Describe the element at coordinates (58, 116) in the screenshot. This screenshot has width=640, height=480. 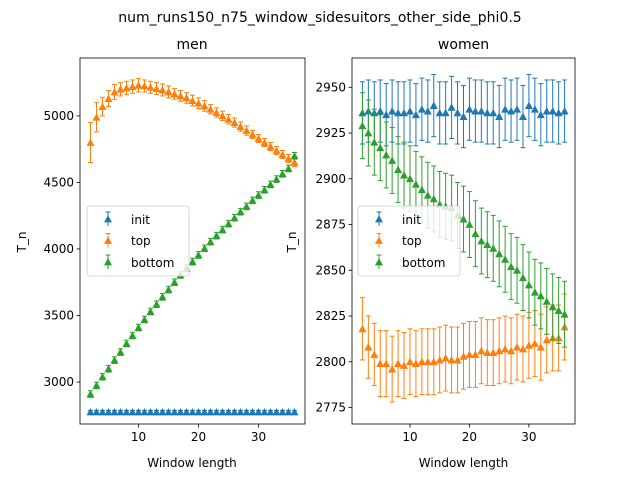
I see `men-y-tick-label: 5000` at that location.